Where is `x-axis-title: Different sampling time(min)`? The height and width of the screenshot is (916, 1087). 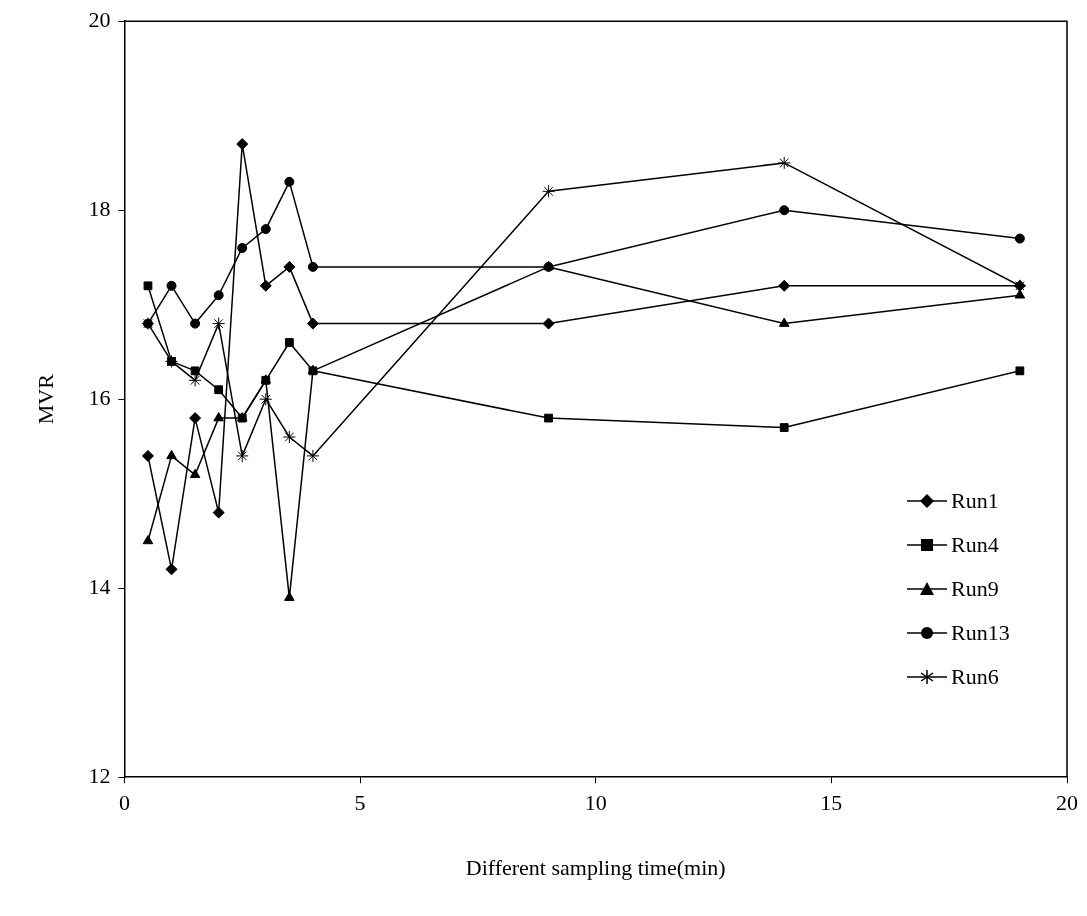
x-axis-title: Different sampling time(min) is located at coordinates (595, 867).